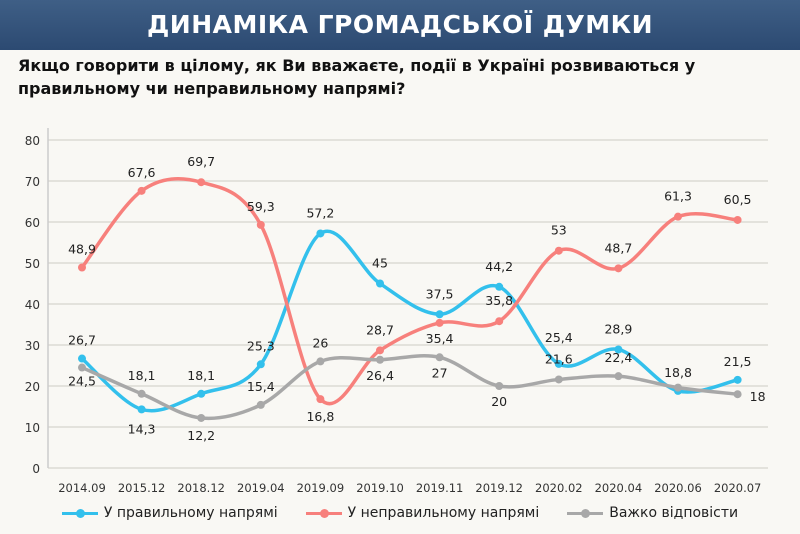  Describe the element at coordinates (190, 513) in the screenshot. I see `legend-label: У правильному напрямі` at that location.